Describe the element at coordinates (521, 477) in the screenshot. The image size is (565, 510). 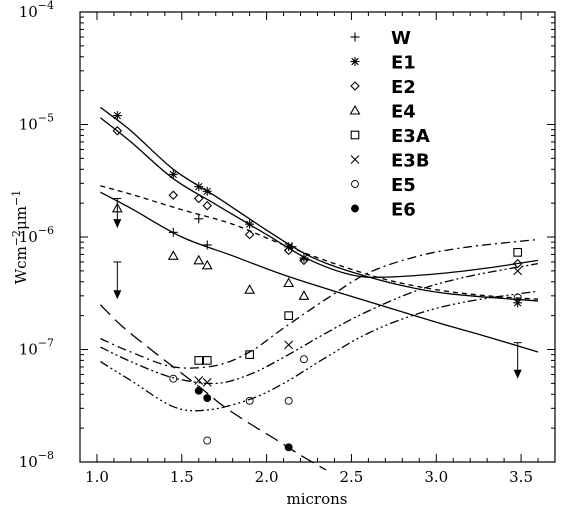
I see `x-tick-label: 3.5` at that location.